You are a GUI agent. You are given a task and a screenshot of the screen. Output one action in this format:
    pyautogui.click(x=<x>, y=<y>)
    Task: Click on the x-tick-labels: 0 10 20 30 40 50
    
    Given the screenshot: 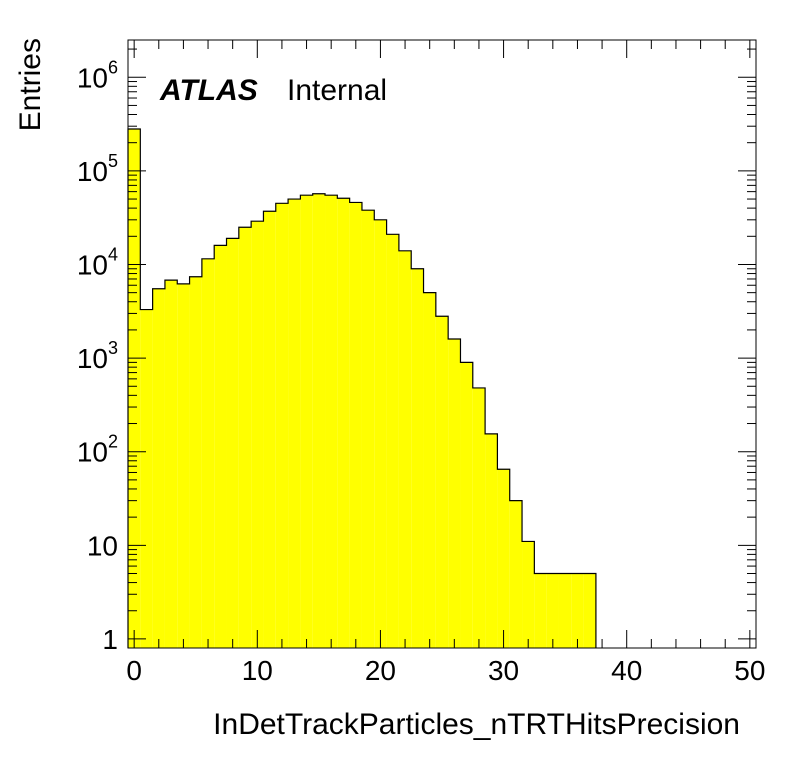 What is the action you would take?
    pyautogui.click(x=445, y=670)
    